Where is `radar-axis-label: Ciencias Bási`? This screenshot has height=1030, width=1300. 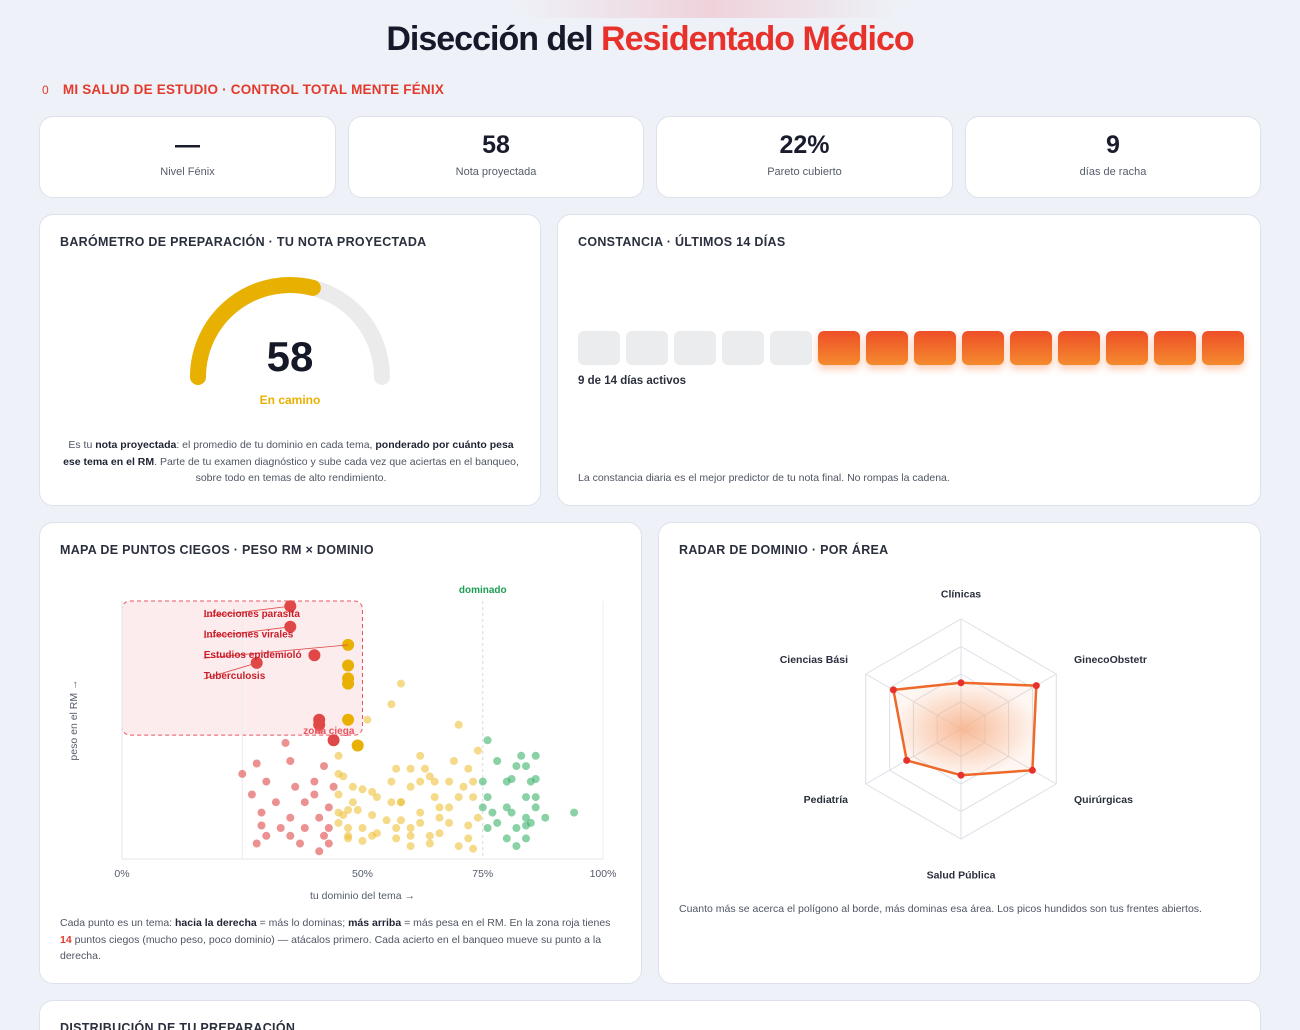 radar-axis-label: Ciencias Bási is located at coordinates (814, 660).